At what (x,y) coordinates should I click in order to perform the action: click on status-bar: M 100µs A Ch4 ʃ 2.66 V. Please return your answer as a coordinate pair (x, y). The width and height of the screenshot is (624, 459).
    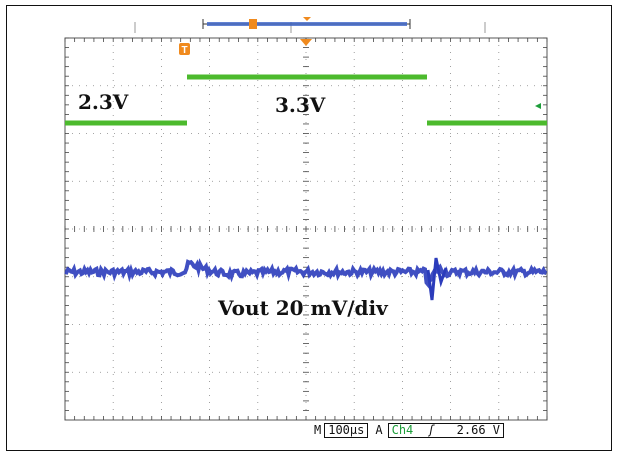
    Looking at the image, I should click on (410, 430).